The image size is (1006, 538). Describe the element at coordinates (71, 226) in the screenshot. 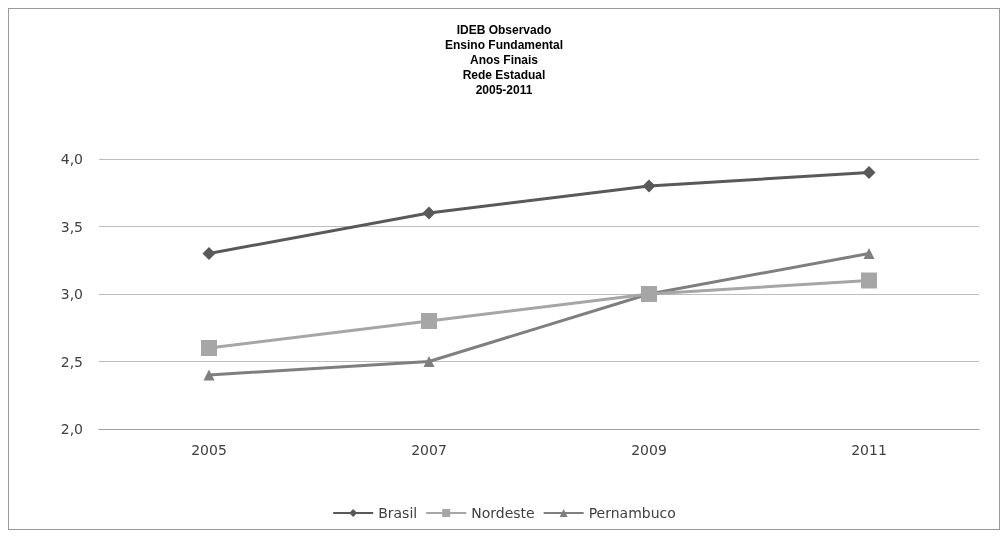

I see `y-tick-label: 3,5` at that location.